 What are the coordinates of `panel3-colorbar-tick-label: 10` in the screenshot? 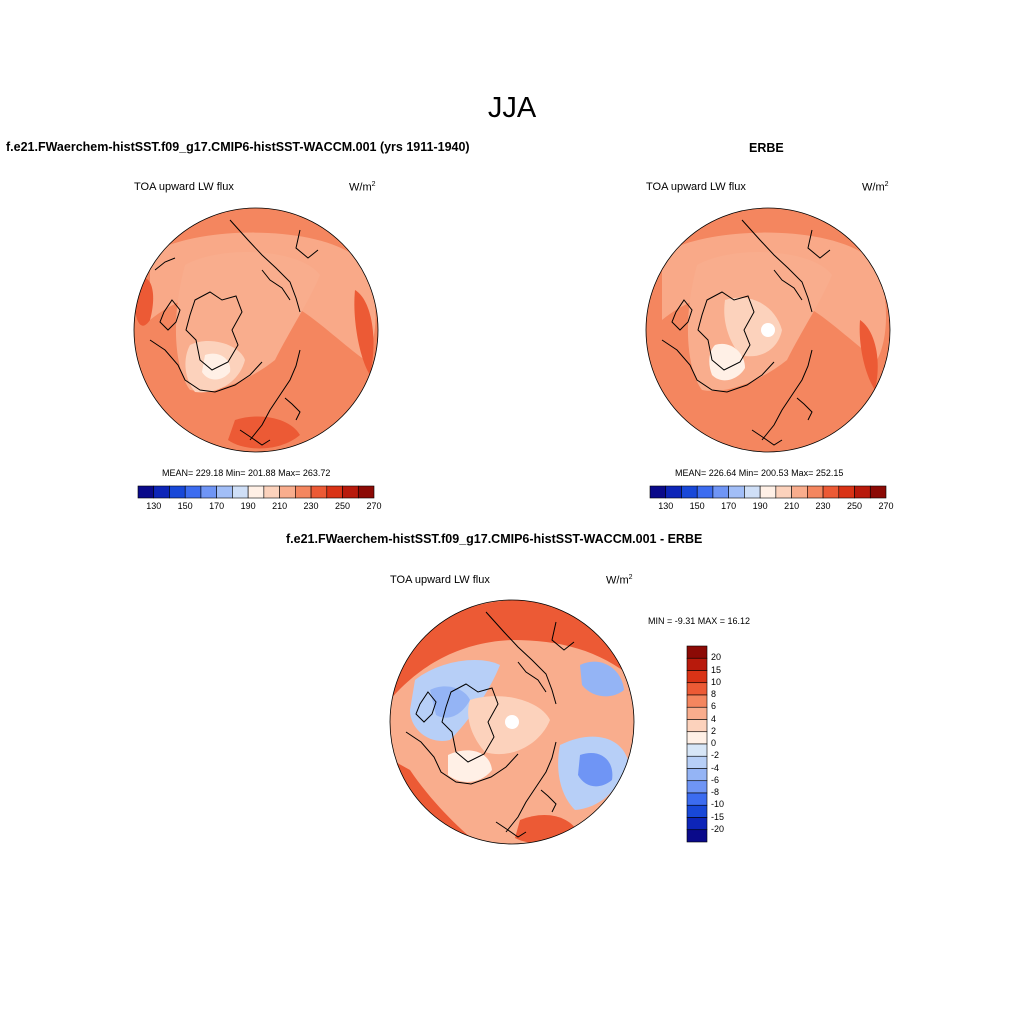 It's located at (716, 681).